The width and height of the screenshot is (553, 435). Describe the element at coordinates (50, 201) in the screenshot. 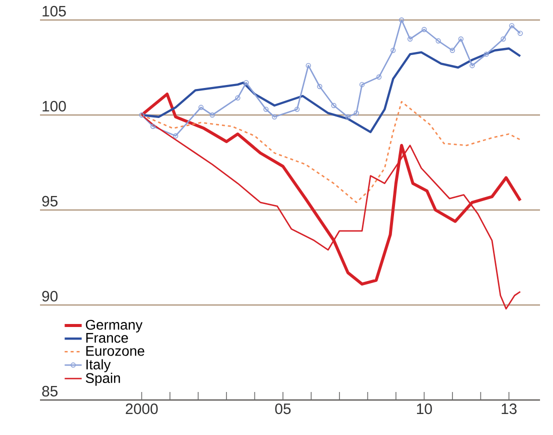

I see `y-tick-label: 95` at that location.